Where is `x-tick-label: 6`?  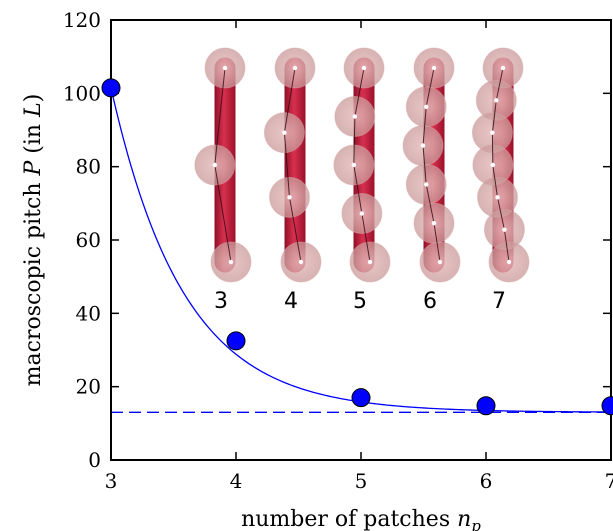
x-tick-label: 6 is located at coordinates (486, 481).